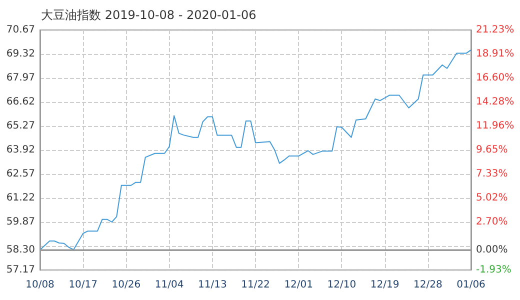  What do you see at coordinates (492, 150) in the screenshot?
I see `y2-tick-label: 9.65%` at bounding box center [492, 150].